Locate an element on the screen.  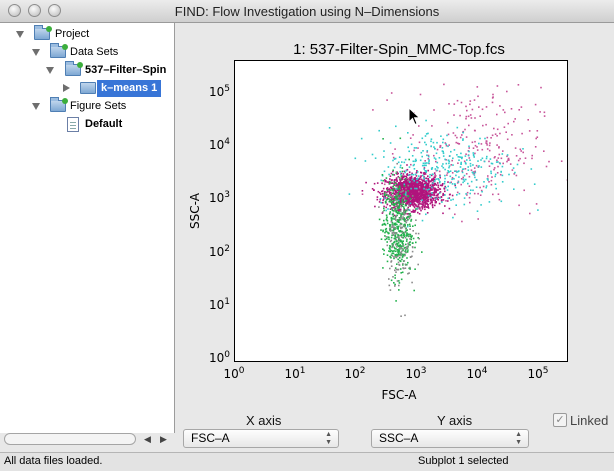
x-axis-select: FSC–A ▲ ▼ is located at coordinates (261, 438).